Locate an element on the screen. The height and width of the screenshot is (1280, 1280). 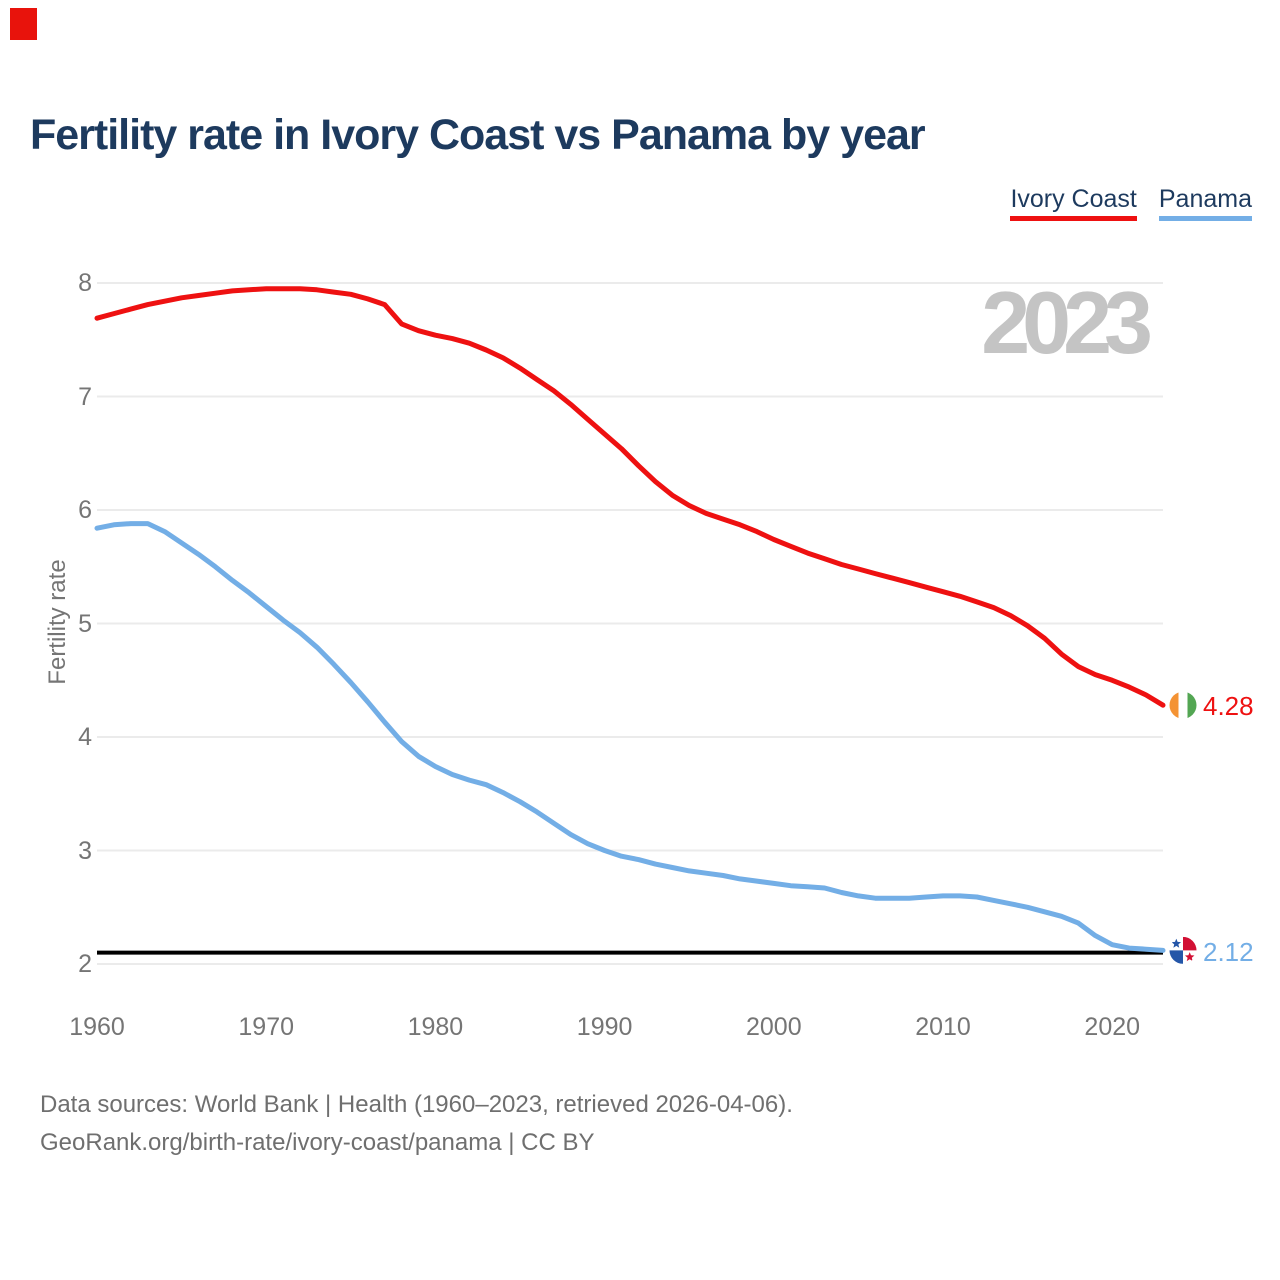
y-tick-label: 3 is located at coordinates (85, 850).